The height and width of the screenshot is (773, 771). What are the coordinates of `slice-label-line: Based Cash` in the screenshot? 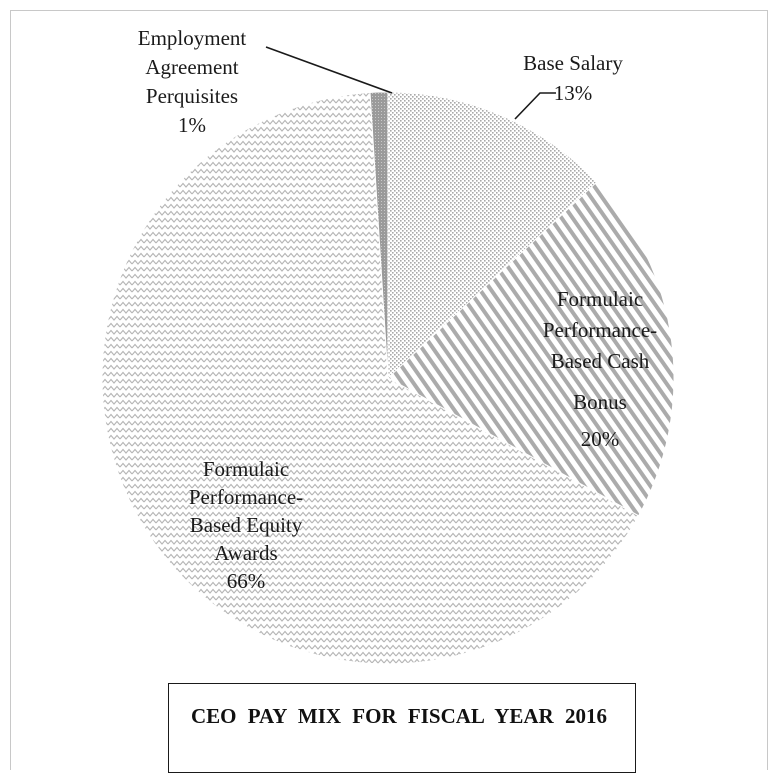 It's located at (600, 361).